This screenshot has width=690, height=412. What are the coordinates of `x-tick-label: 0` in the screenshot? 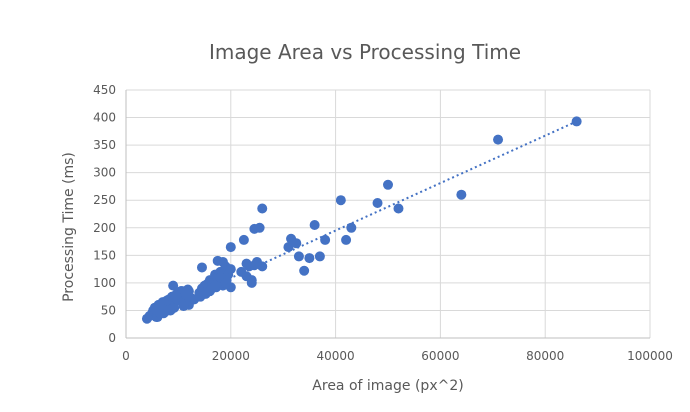 It's located at (126, 356).